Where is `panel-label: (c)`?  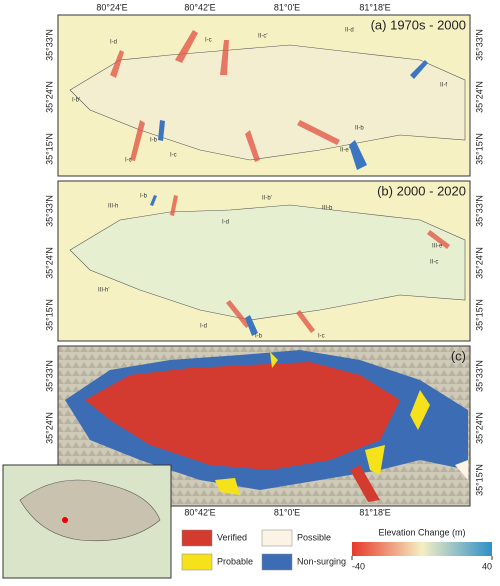 panel-label: (c) is located at coordinates (458, 355).